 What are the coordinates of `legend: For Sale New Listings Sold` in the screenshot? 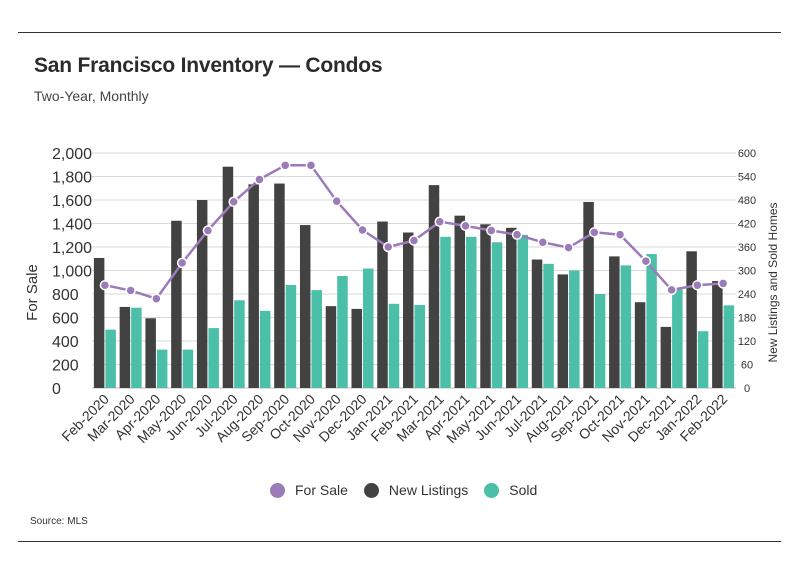 It's located at (411, 490).